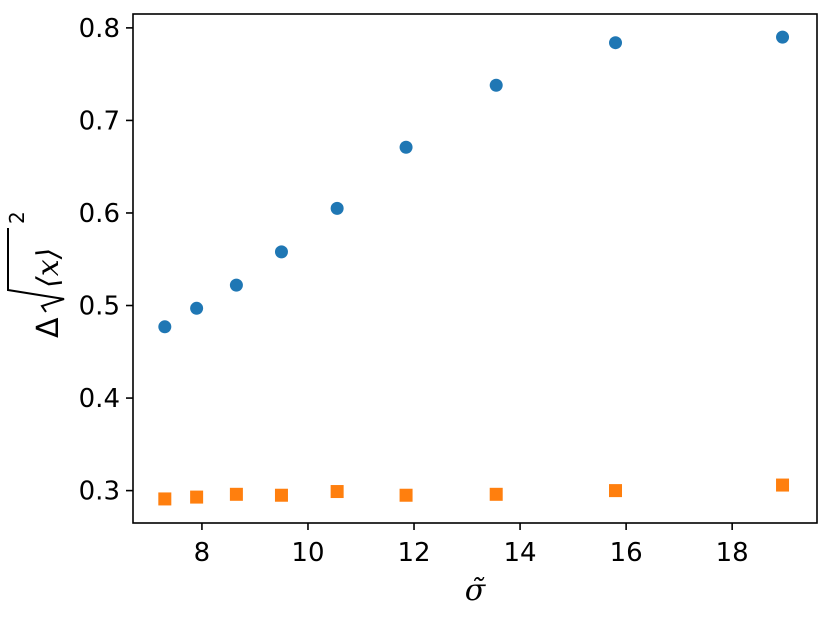  What do you see at coordinates (99, 399) in the screenshot?
I see `y-tick-label: 0.4` at bounding box center [99, 399].